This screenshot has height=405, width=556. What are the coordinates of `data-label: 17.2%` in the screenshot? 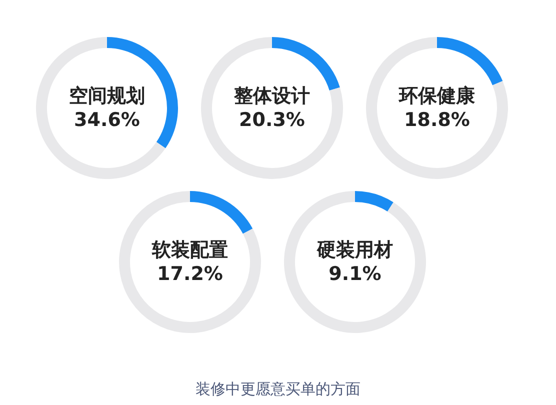 It's located at (190, 274).